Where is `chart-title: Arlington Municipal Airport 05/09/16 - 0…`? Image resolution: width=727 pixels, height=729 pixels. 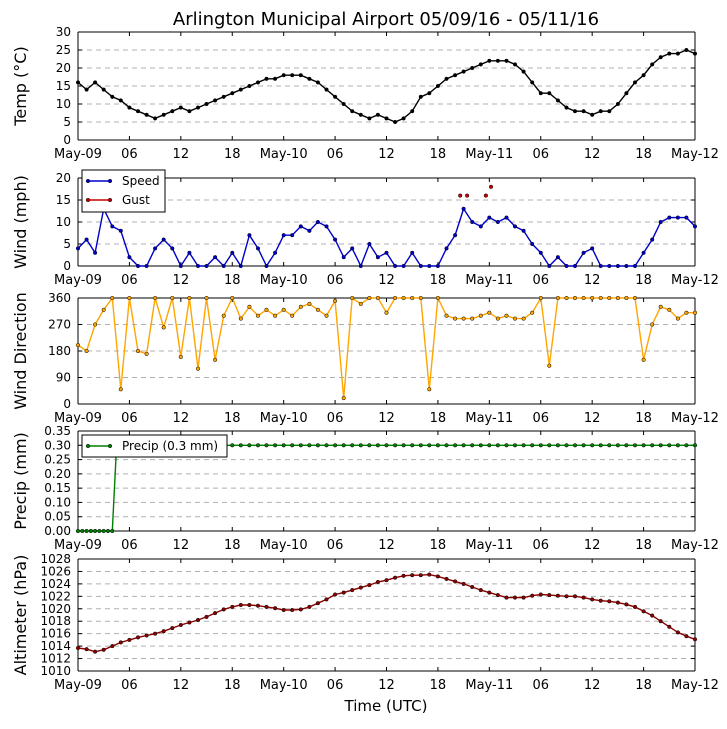 chart-title: Arlington Municipal Airport 05/09/16 - 0… is located at coordinates (386, 19).